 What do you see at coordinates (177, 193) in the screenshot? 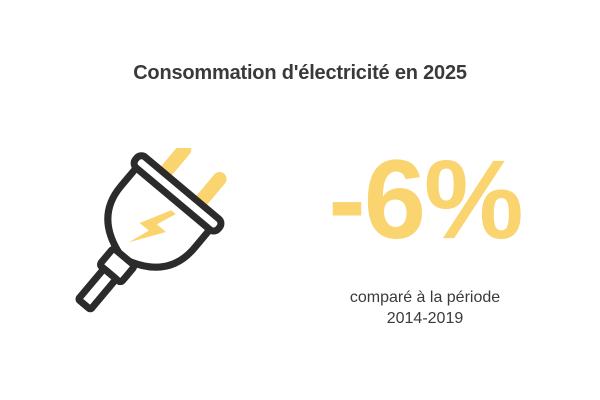
I see `plug-top-plate` at bounding box center [177, 193].